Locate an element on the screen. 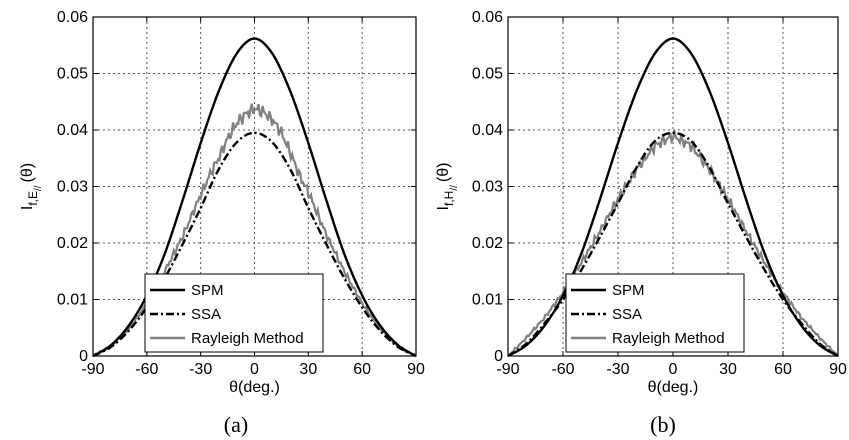 This screenshot has width=849, height=440. y-axis-label: If,H//(θ) is located at coordinates (447, 187).